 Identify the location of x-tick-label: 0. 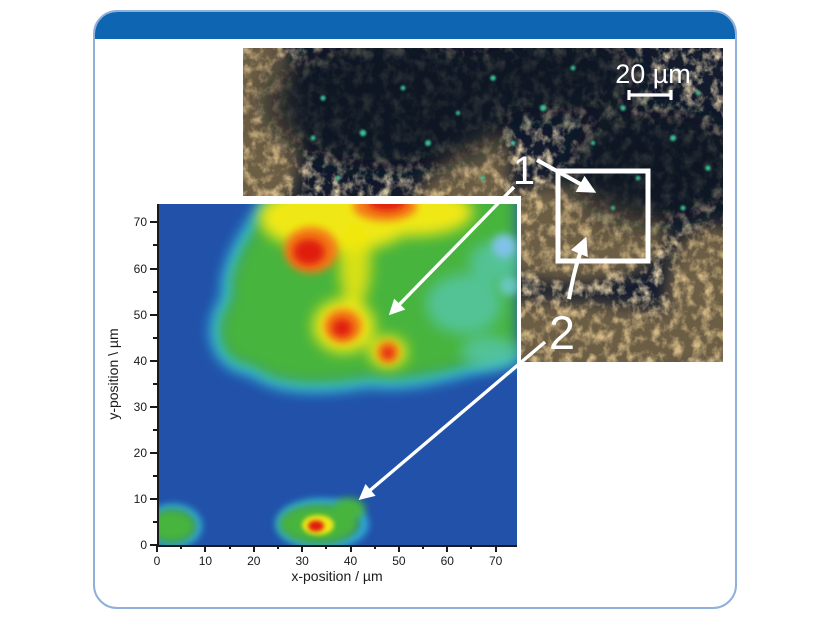
(157, 561).